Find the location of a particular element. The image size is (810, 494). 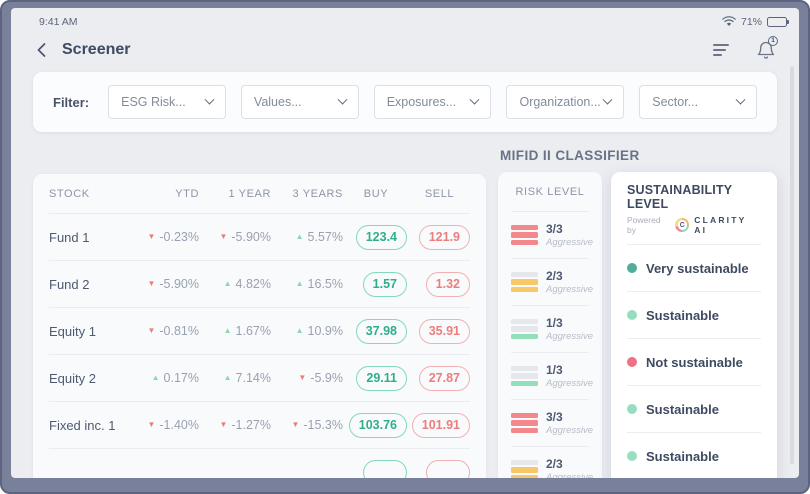

powered-by-label: Powered by is located at coordinates (644, 225).